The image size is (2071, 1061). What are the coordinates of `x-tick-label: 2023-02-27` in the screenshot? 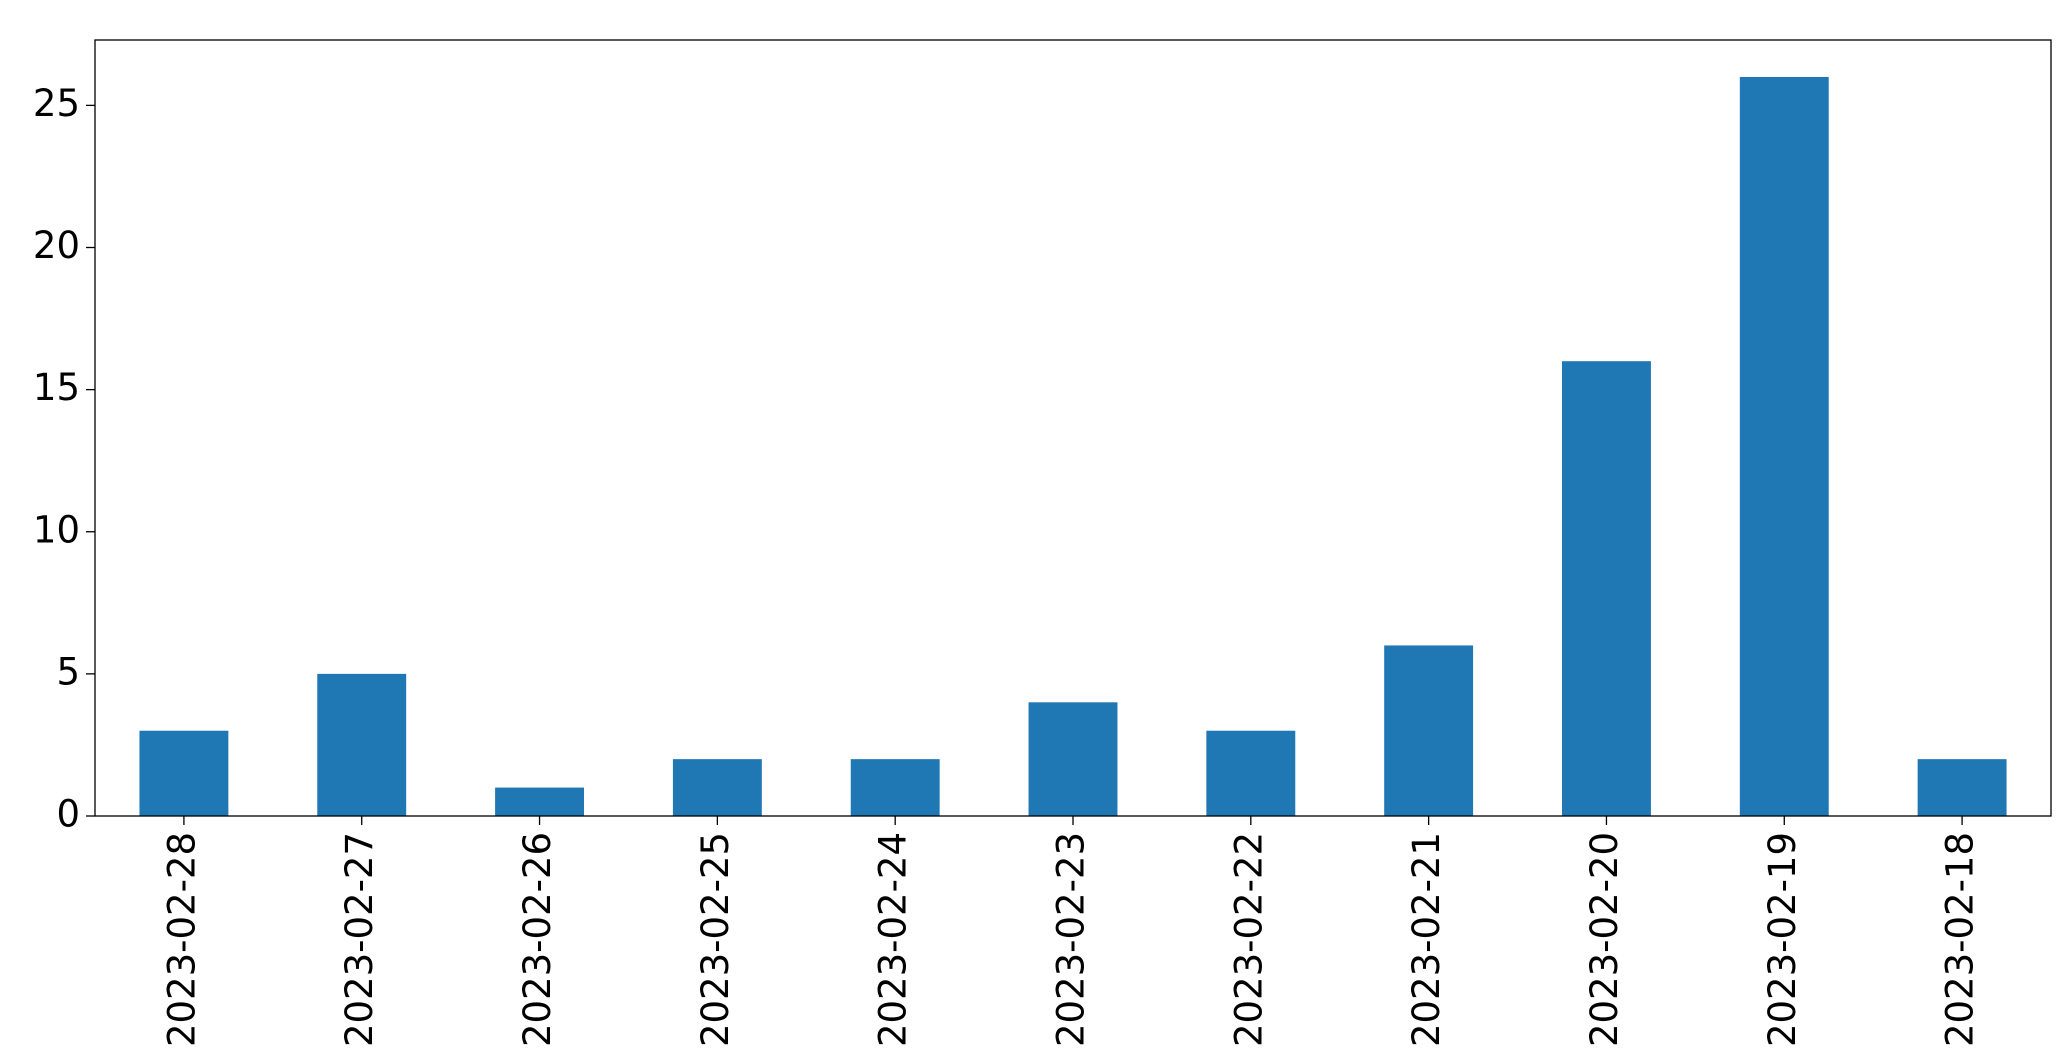 It's located at (359, 939).